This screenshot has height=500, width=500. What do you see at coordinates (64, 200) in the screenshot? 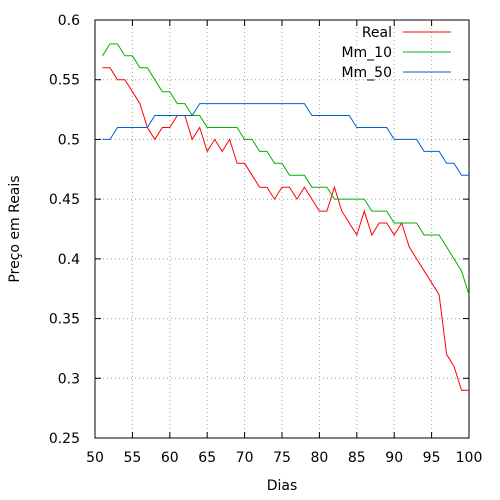
I see `y-tick-label: 0.45` at bounding box center [64, 200].